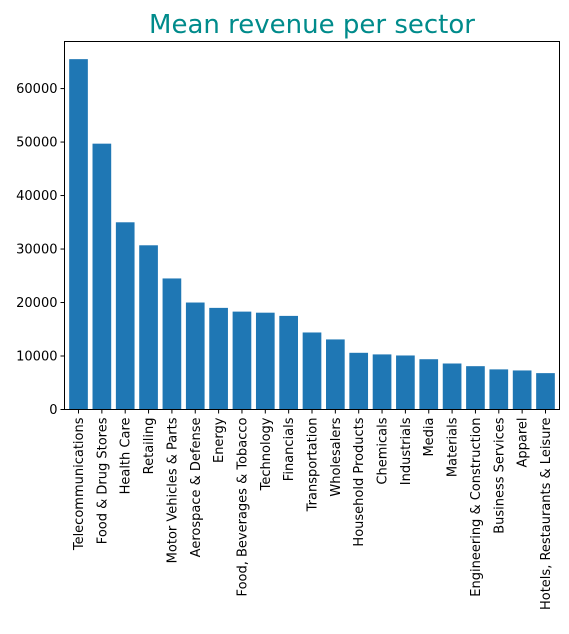 The image size is (569, 634). Describe the element at coordinates (36, 357) in the screenshot. I see `y-tick-label: 10000` at that location.